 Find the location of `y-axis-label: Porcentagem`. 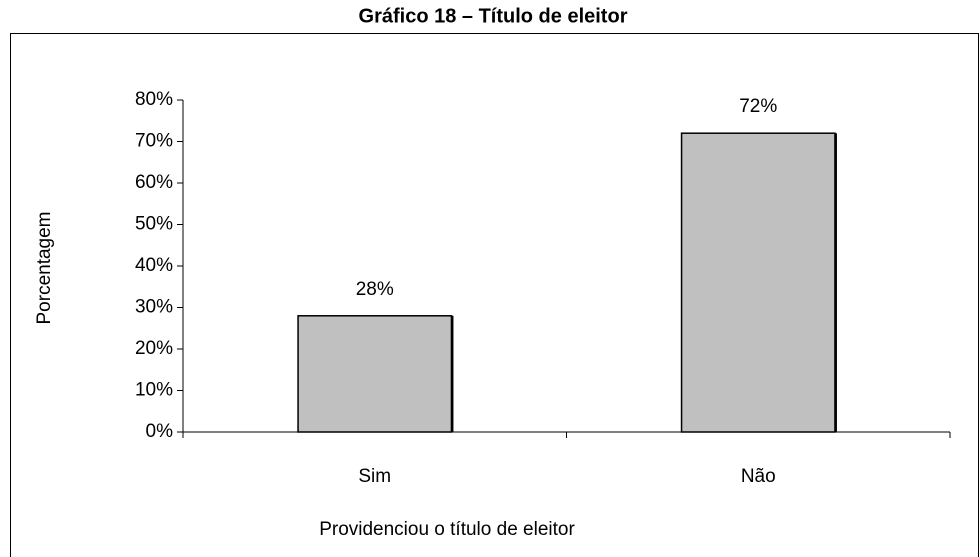

y-axis-label: Porcentagem is located at coordinates (44, 267).